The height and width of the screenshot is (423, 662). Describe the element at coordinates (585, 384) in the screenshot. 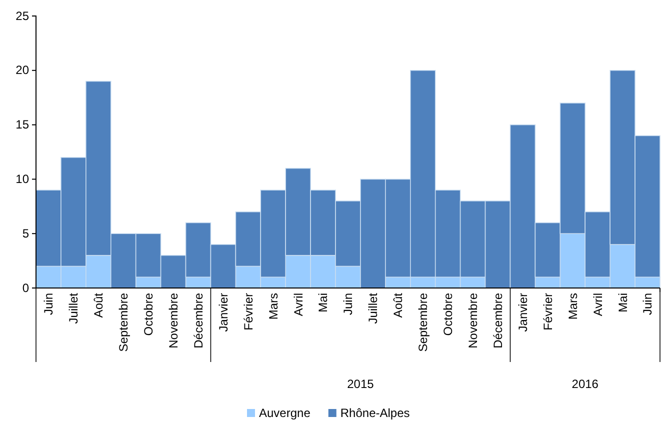

I see `text: 2016` at that location.